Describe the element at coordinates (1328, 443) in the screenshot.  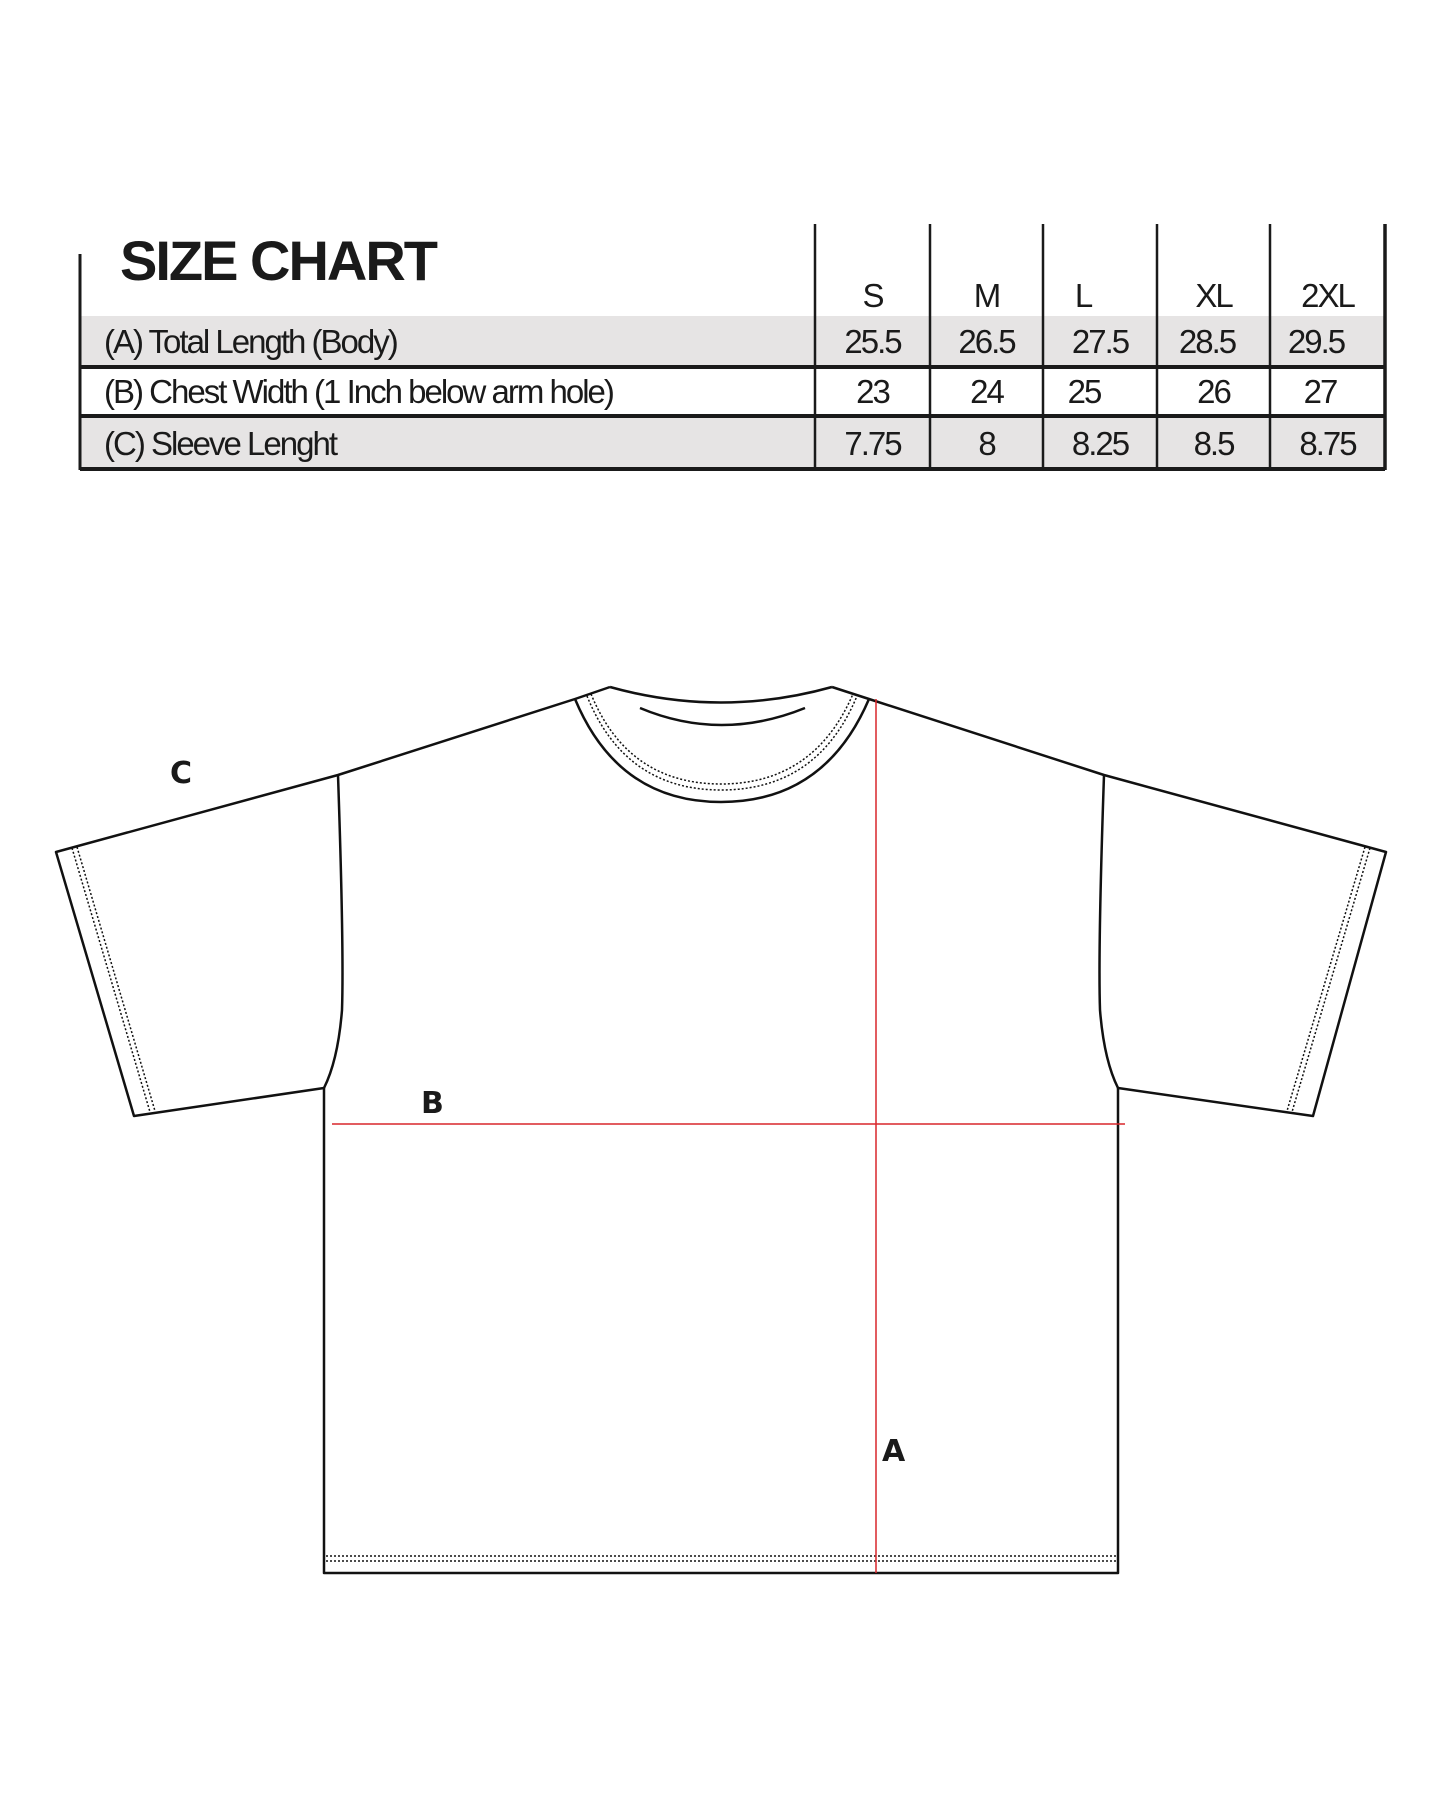
I see `row-value: 8.75` at that location.